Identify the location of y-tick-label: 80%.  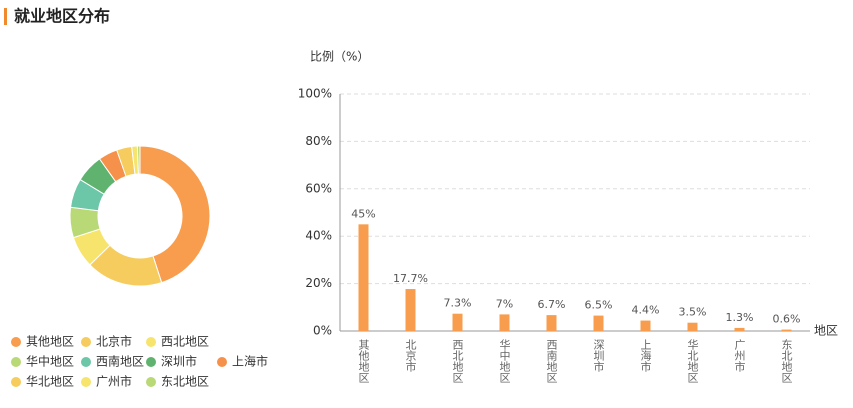
(318, 141).